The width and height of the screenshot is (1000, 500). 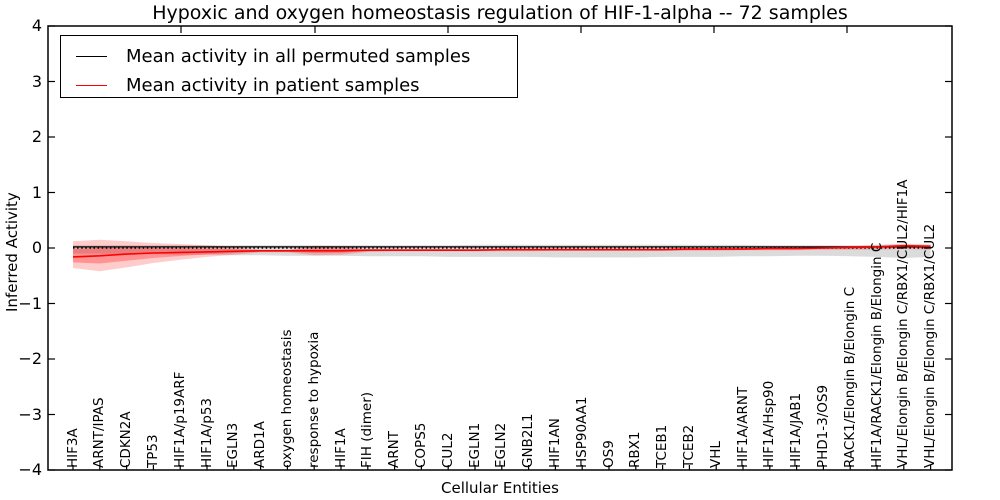 I want to click on x-tick-label: HSP90AA1, so click(x=581, y=432).